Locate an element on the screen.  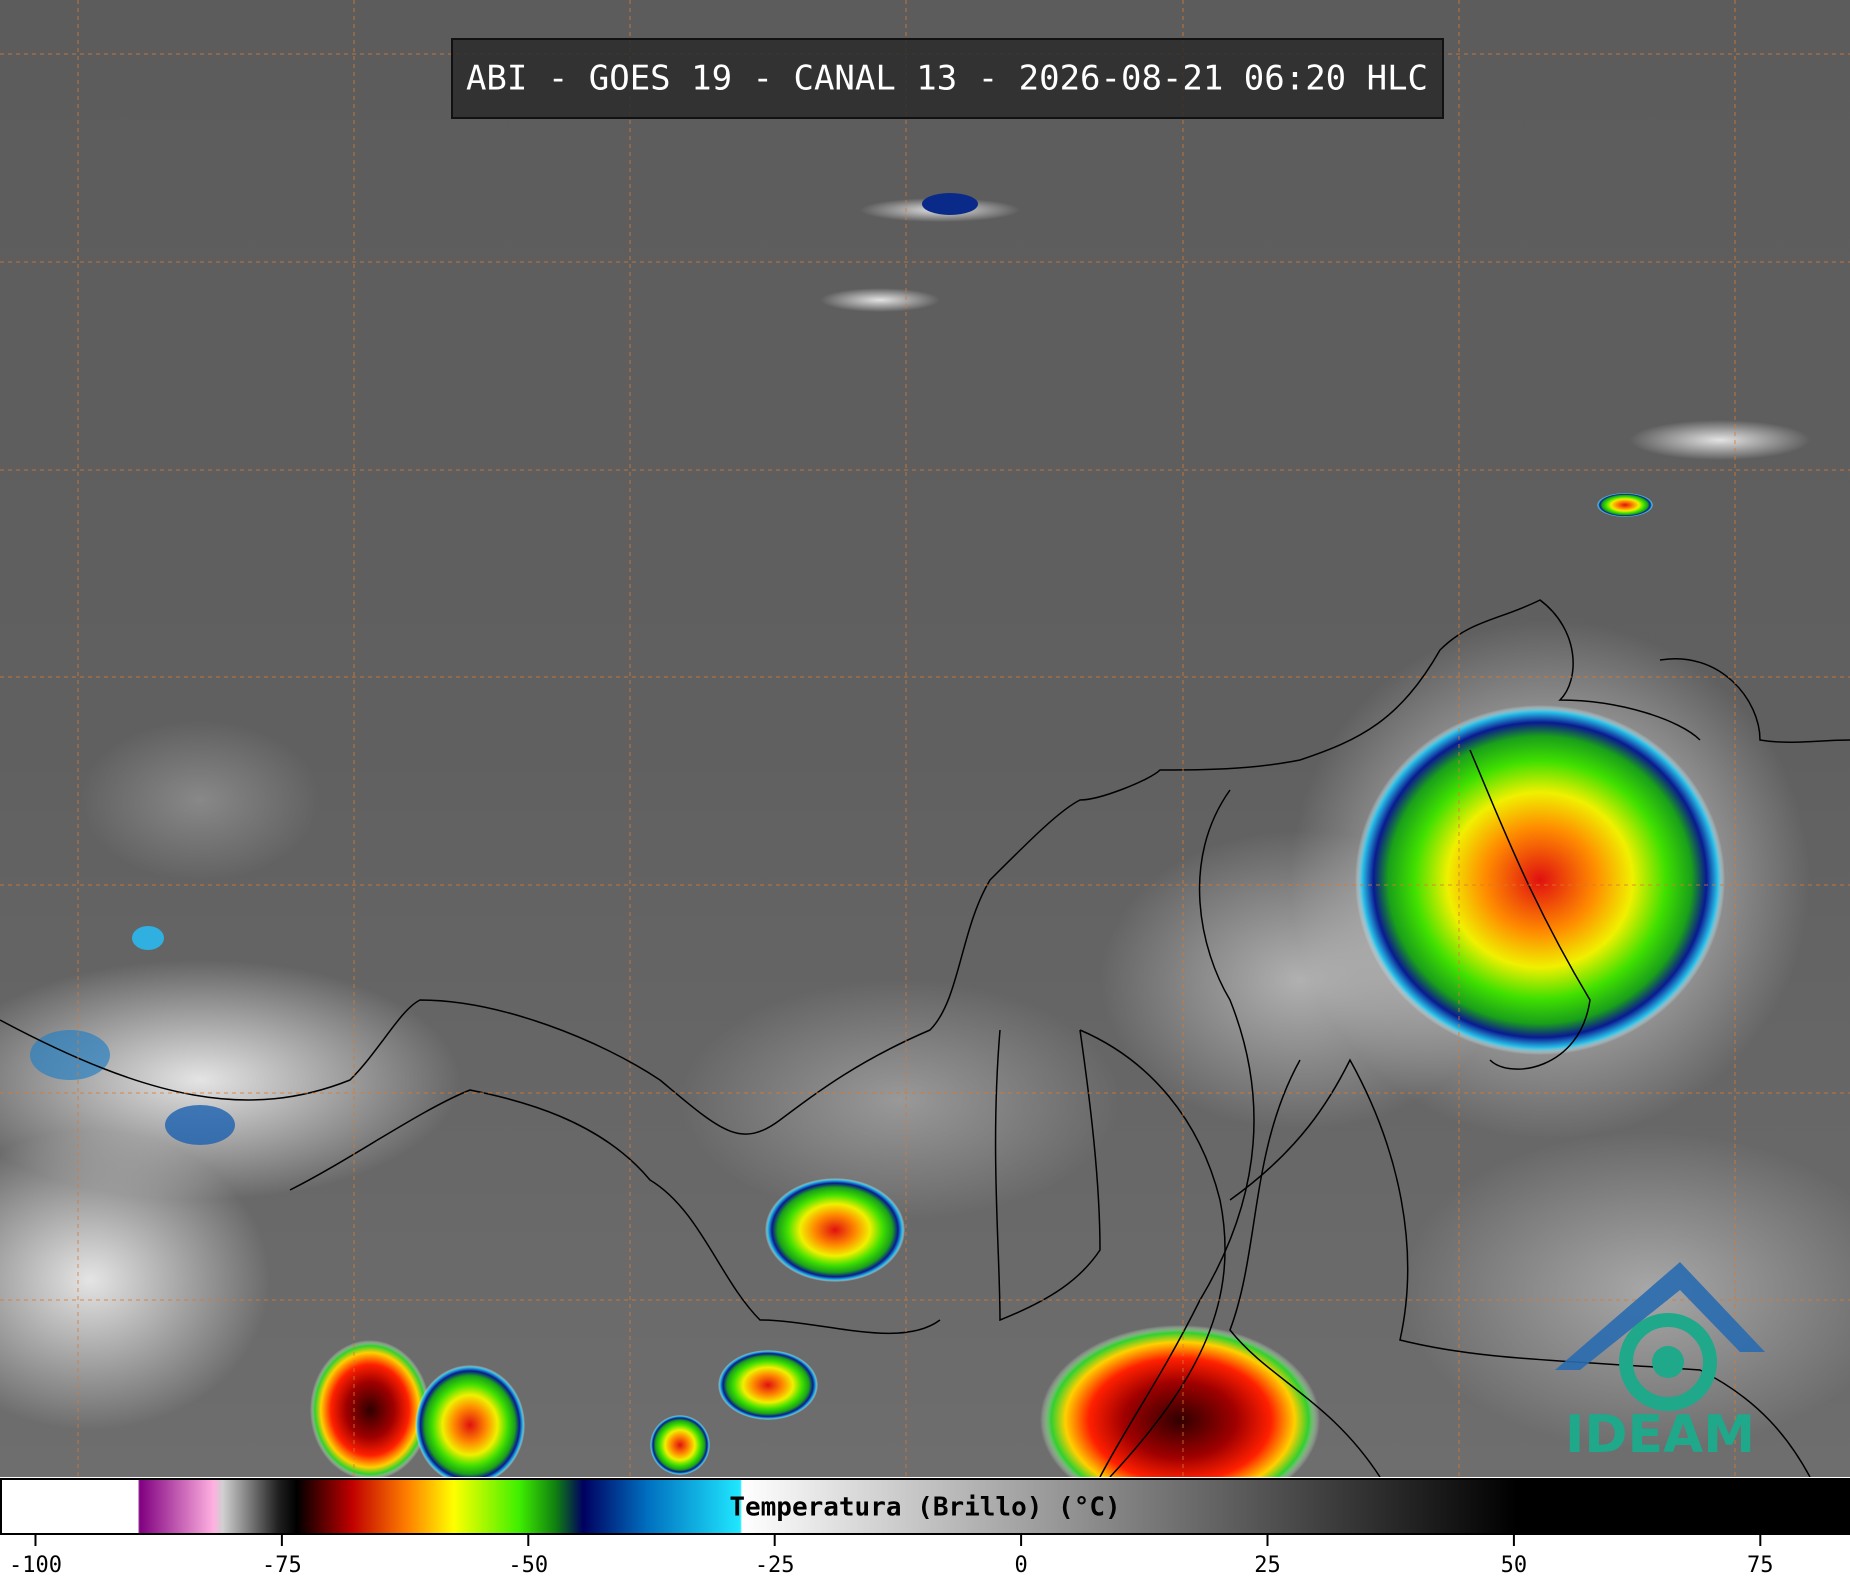
tick-label: 0 is located at coordinates (1020, 1565).